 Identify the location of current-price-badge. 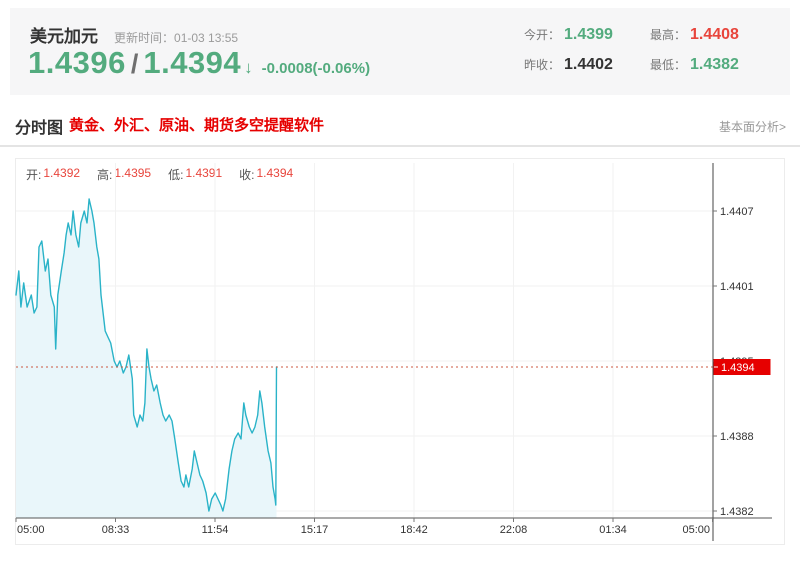
(742, 367).